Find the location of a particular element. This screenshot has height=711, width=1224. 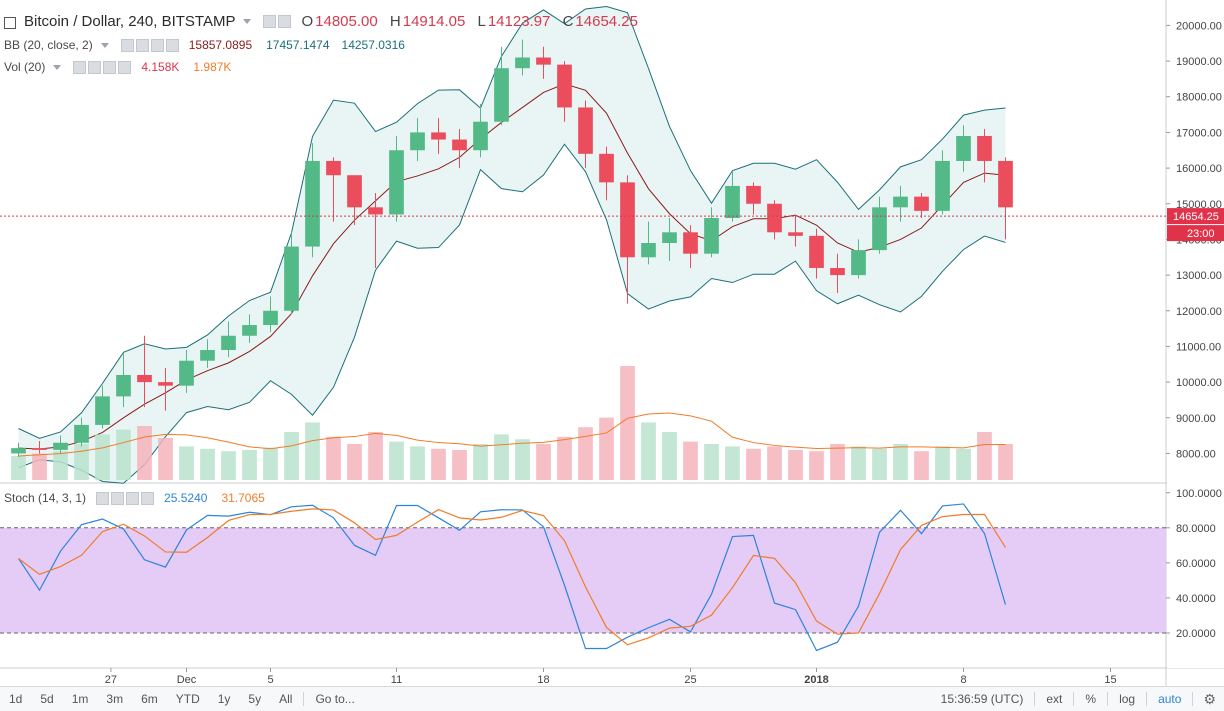

range-all: All is located at coordinates (286, 699).